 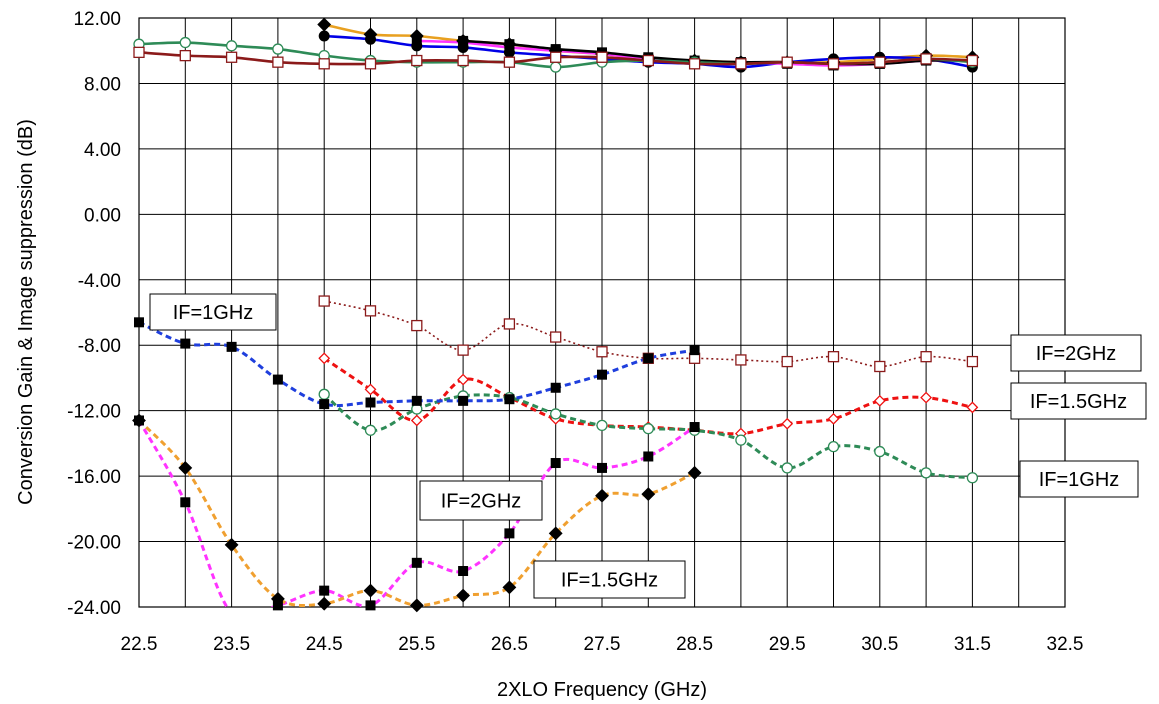 I want to click on x-tick-label: 22.5, so click(x=139, y=644).